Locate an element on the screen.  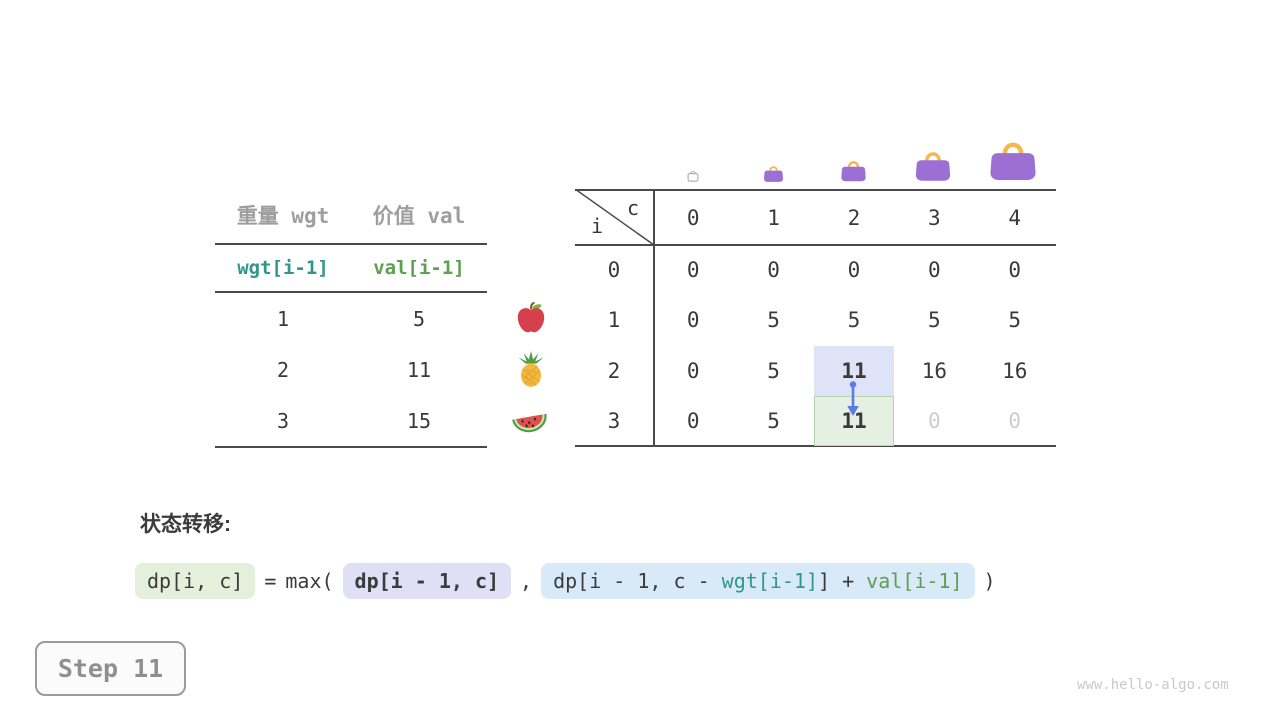
bag-capacity-4-icon is located at coordinates (1013, 160).